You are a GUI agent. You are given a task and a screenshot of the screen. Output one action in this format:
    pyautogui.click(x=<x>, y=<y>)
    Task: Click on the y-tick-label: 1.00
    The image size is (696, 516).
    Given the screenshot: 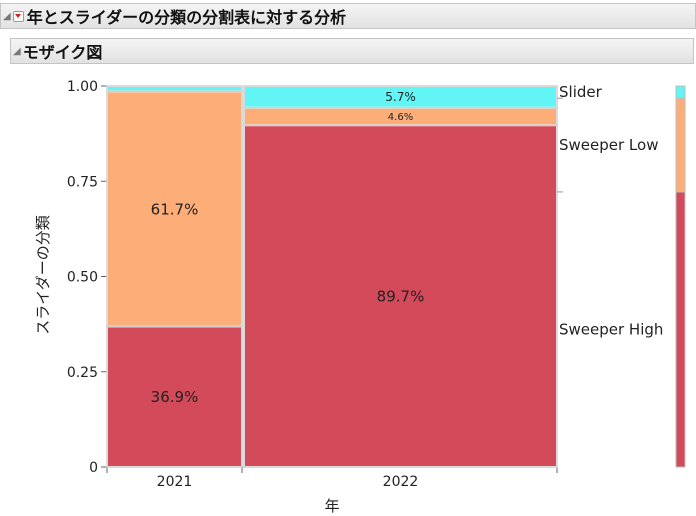 What is the action you would take?
    pyautogui.click(x=82, y=87)
    